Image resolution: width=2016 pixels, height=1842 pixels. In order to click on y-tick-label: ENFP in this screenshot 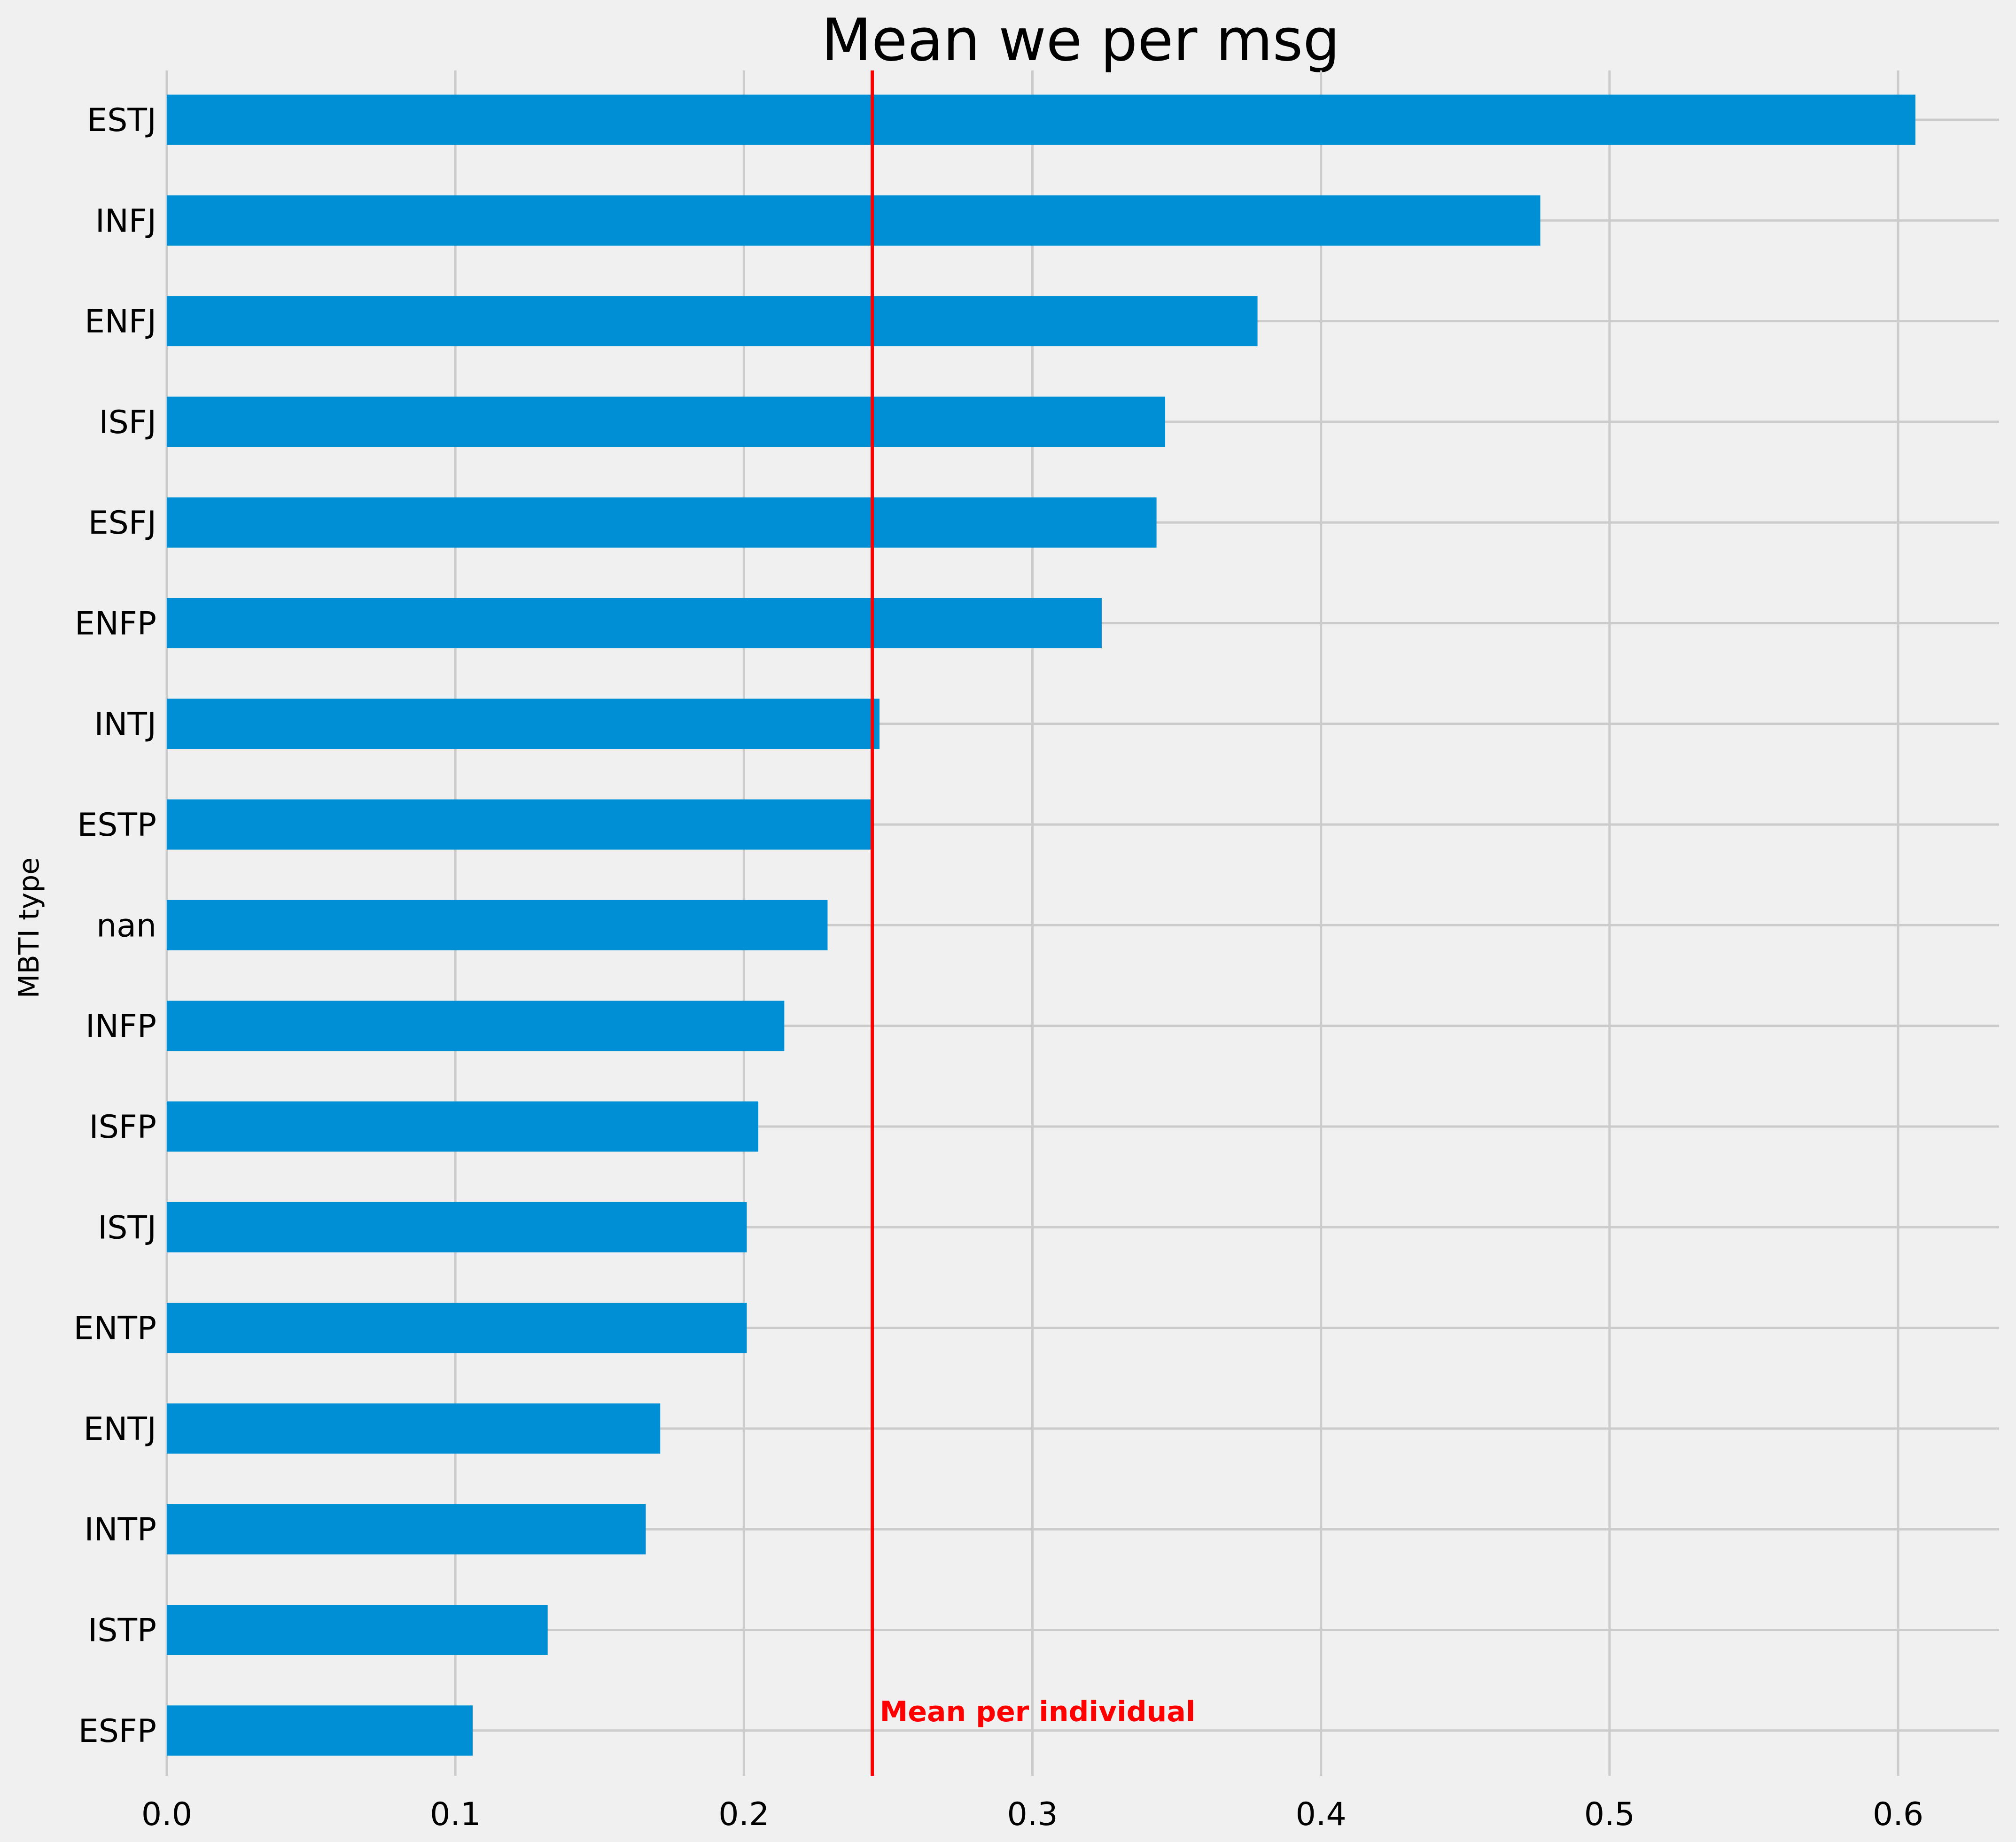, I will do `click(116, 624)`.